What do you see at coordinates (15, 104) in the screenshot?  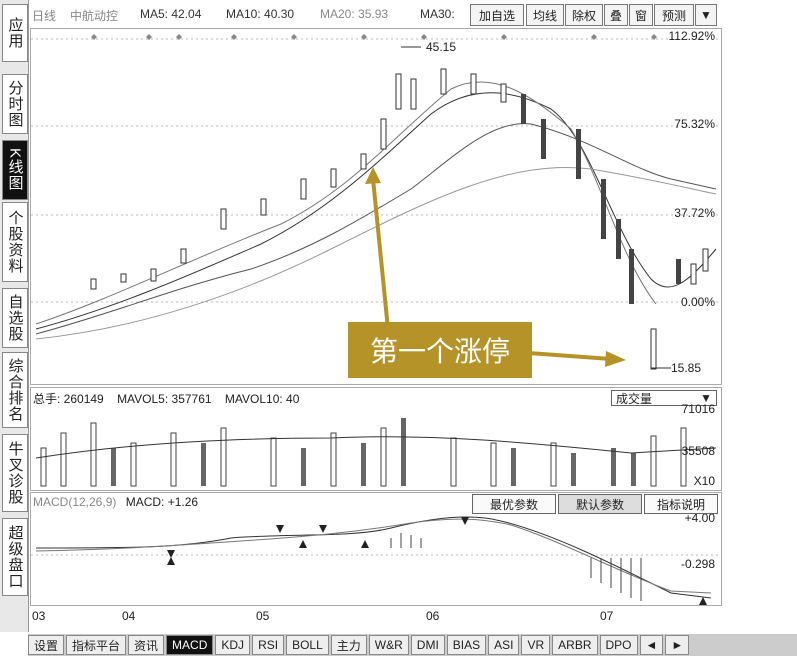 I see `sidebar-item-intraday: 分时图` at bounding box center [15, 104].